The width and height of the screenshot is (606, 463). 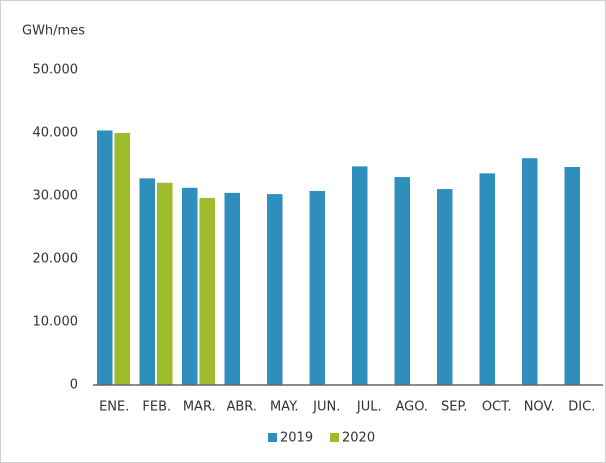 What do you see at coordinates (241, 407) in the screenshot?
I see `x-tick-label: ABR.` at bounding box center [241, 407].